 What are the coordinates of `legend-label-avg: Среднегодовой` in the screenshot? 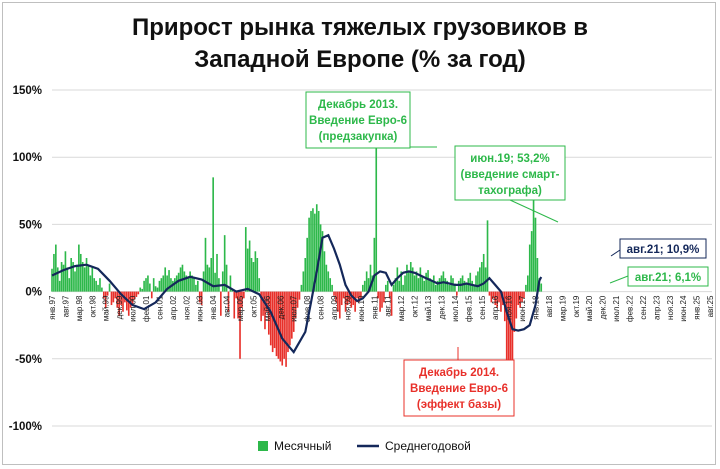 It's located at (428, 446).